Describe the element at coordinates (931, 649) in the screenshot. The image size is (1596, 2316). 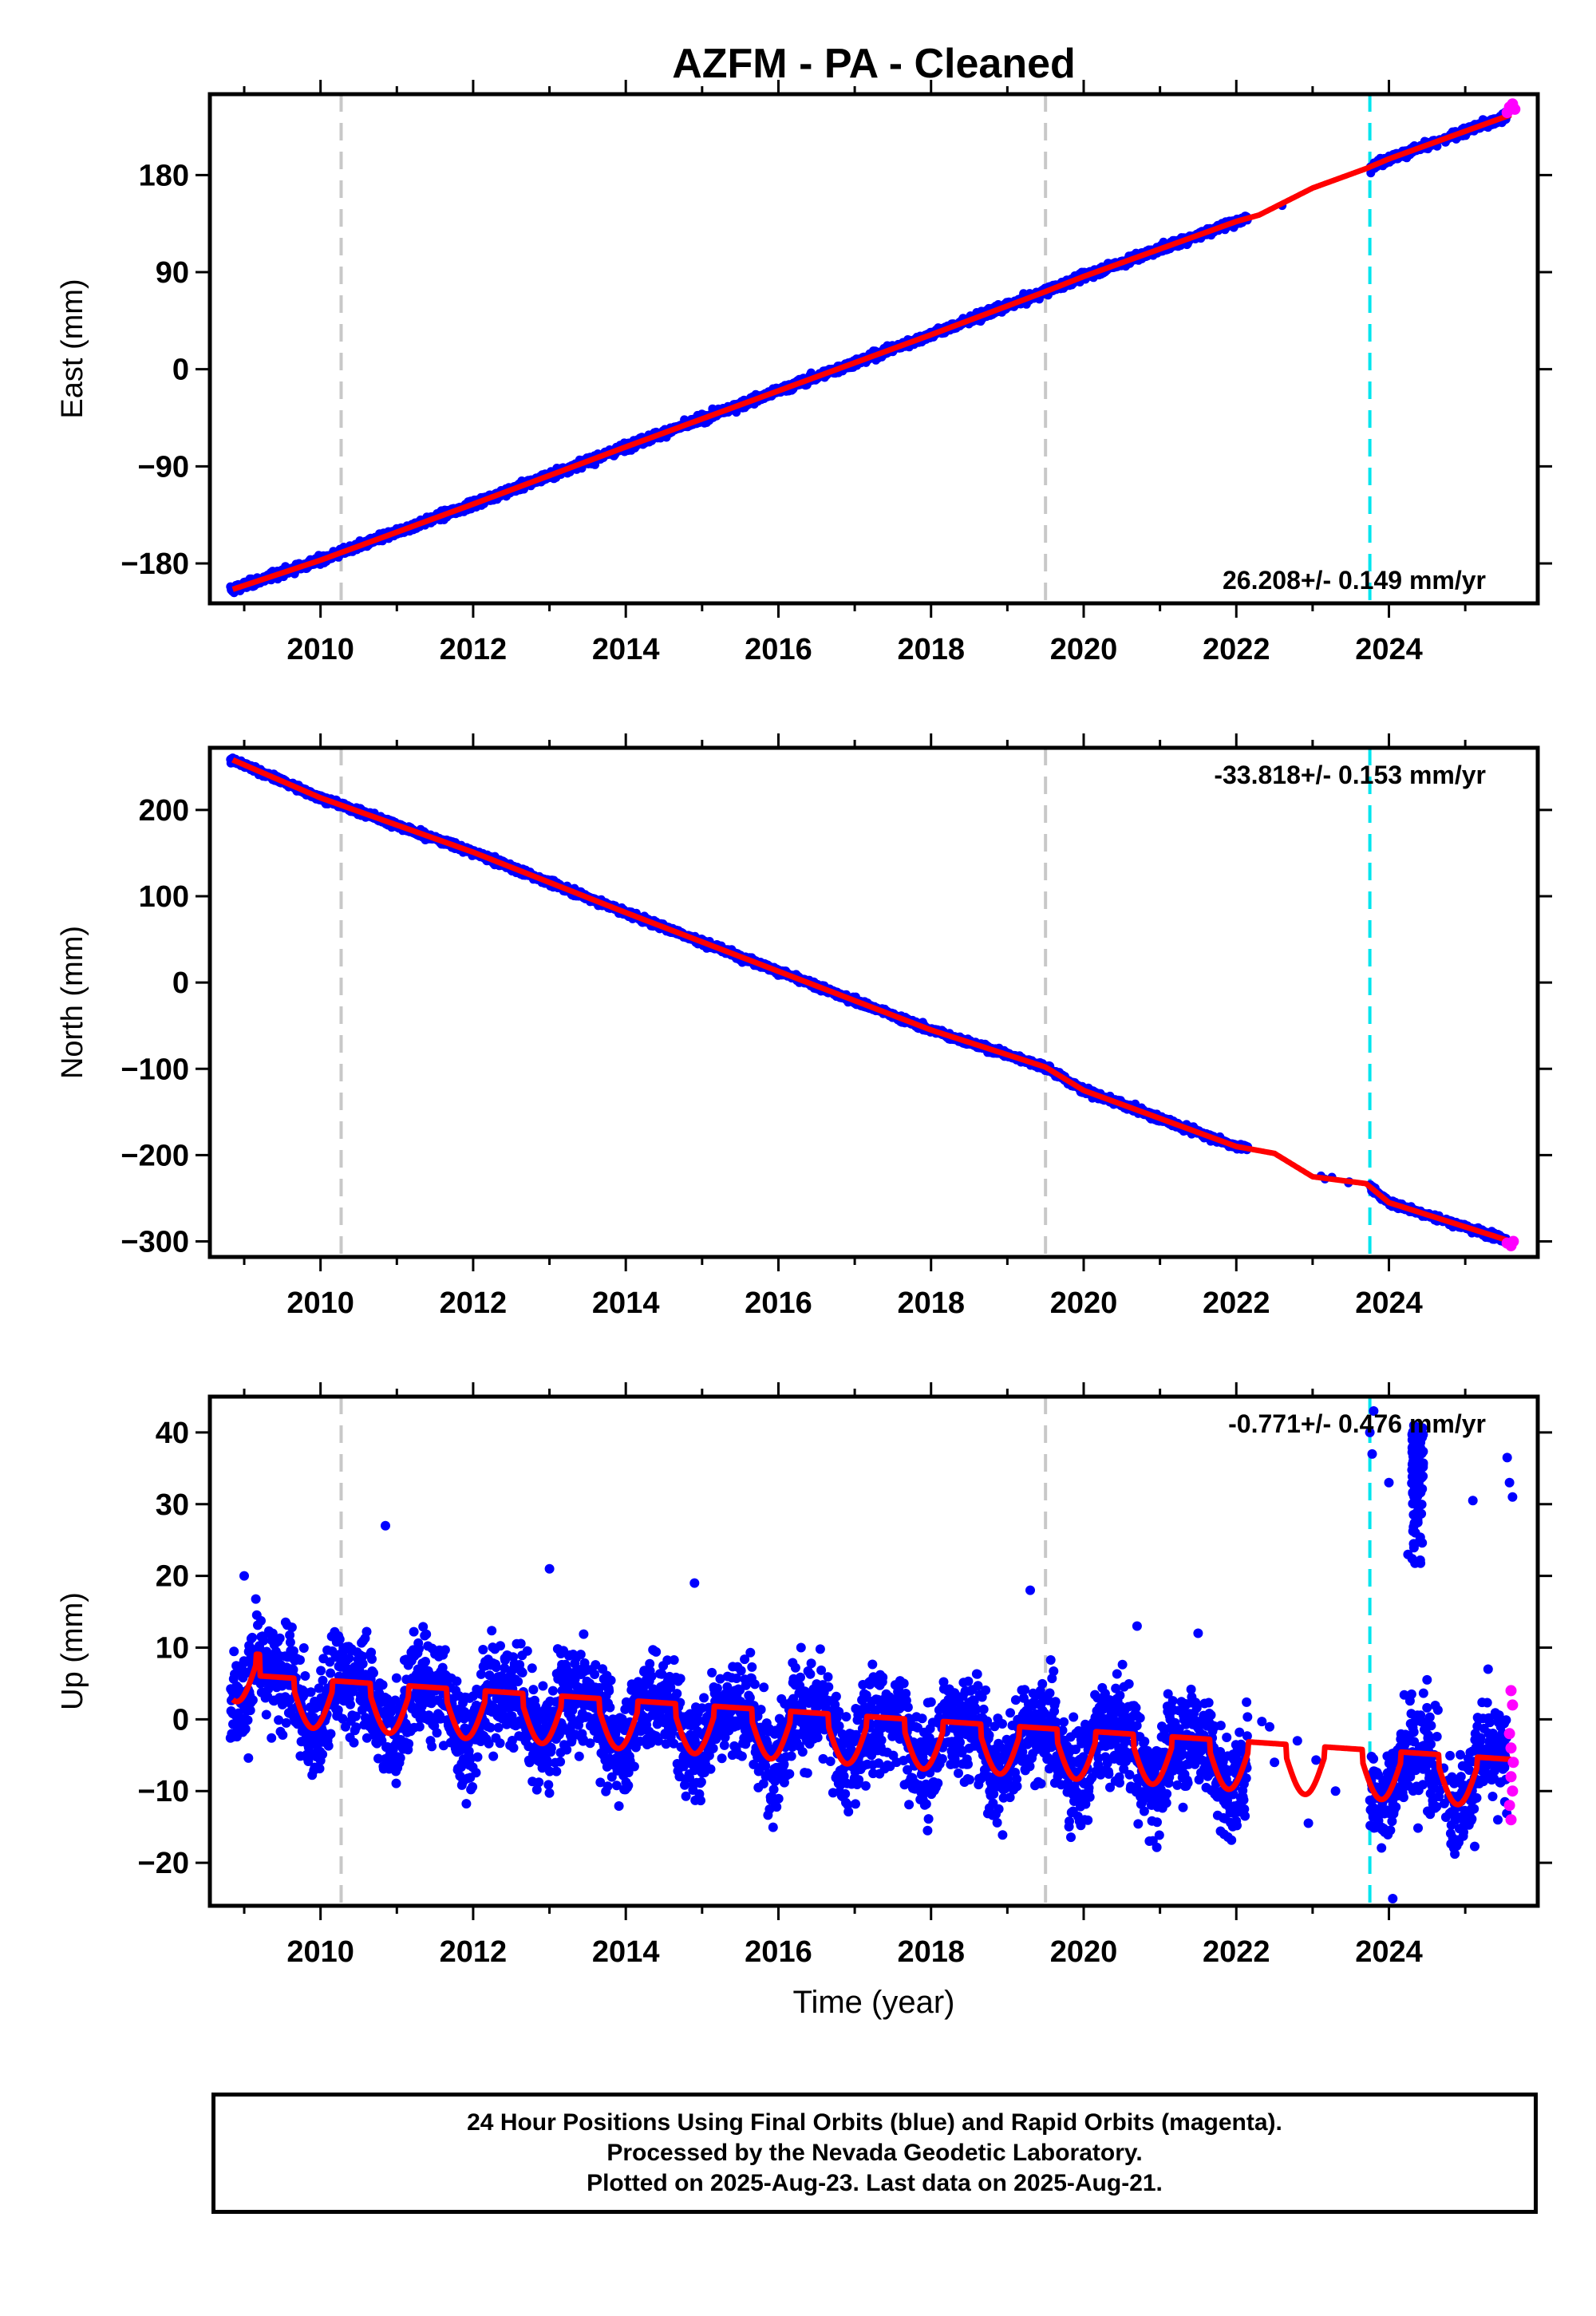
I see `x-tick-label: 2018` at that location.